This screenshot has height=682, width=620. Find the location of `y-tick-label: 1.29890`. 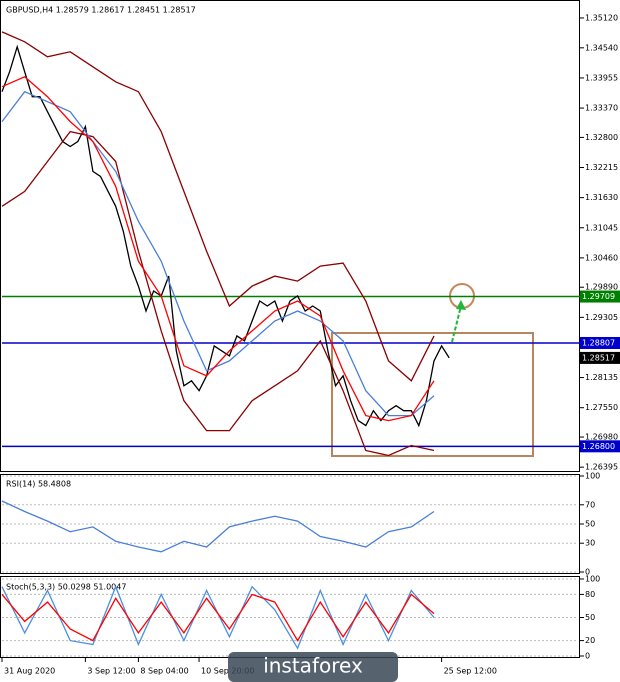

y-tick-label: 1.29890 is located at coordinates (601, 287).